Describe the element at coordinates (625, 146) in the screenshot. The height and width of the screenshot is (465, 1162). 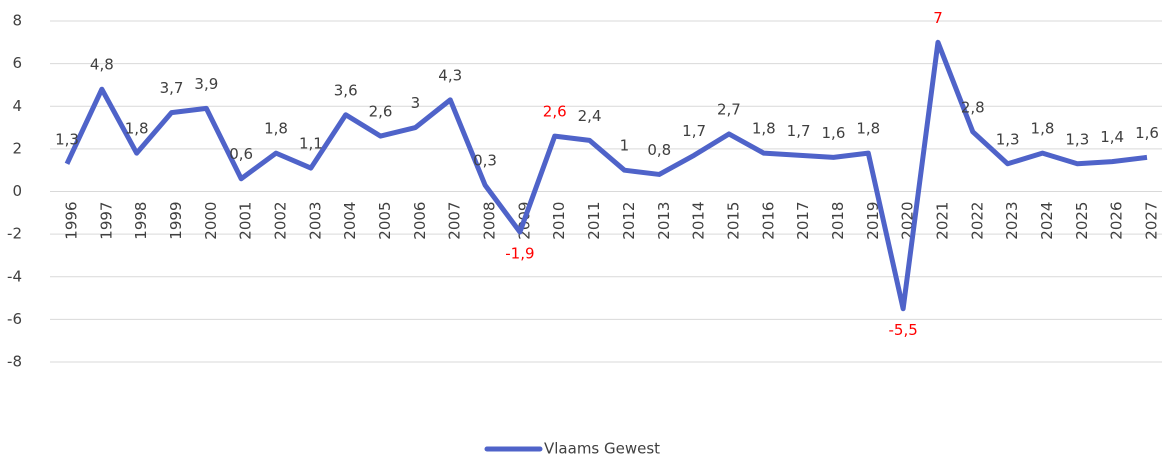
I see `data-label: 1` at that location.